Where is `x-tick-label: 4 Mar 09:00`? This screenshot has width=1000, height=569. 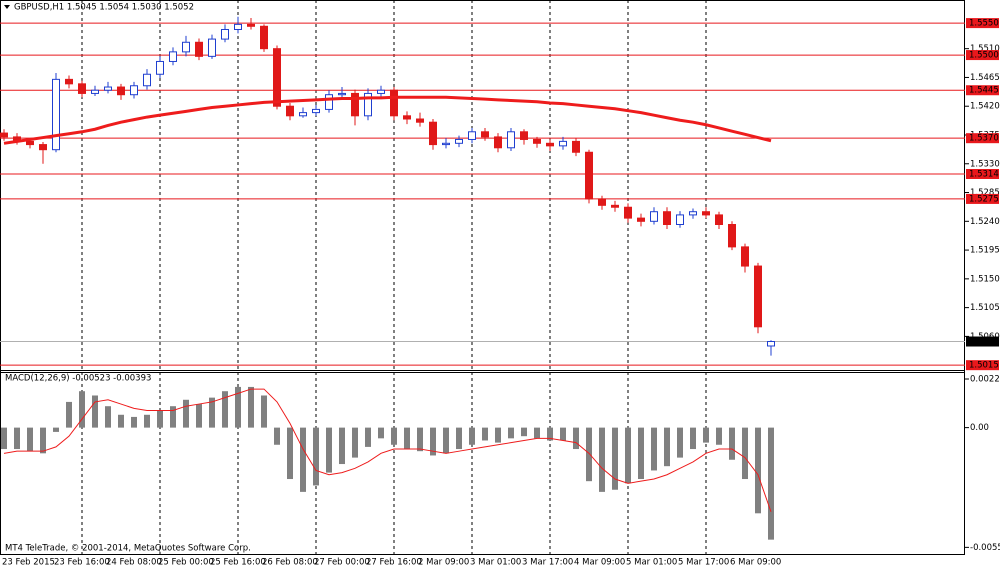 x-tick-label: 4 Mar 09:00 is located at coordinates (599, 563).